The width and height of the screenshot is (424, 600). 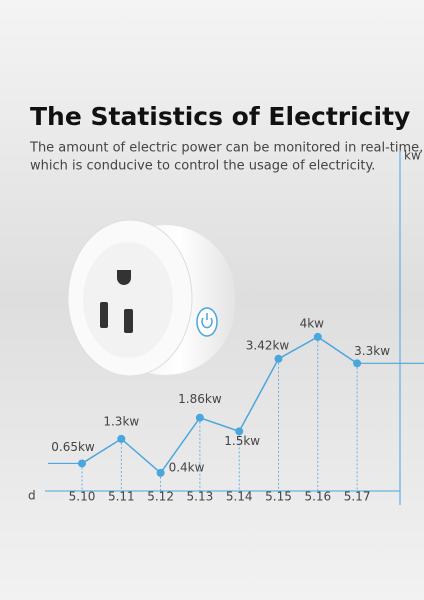 I want to click on x-axis-label: d, so click(x=32, y=496).